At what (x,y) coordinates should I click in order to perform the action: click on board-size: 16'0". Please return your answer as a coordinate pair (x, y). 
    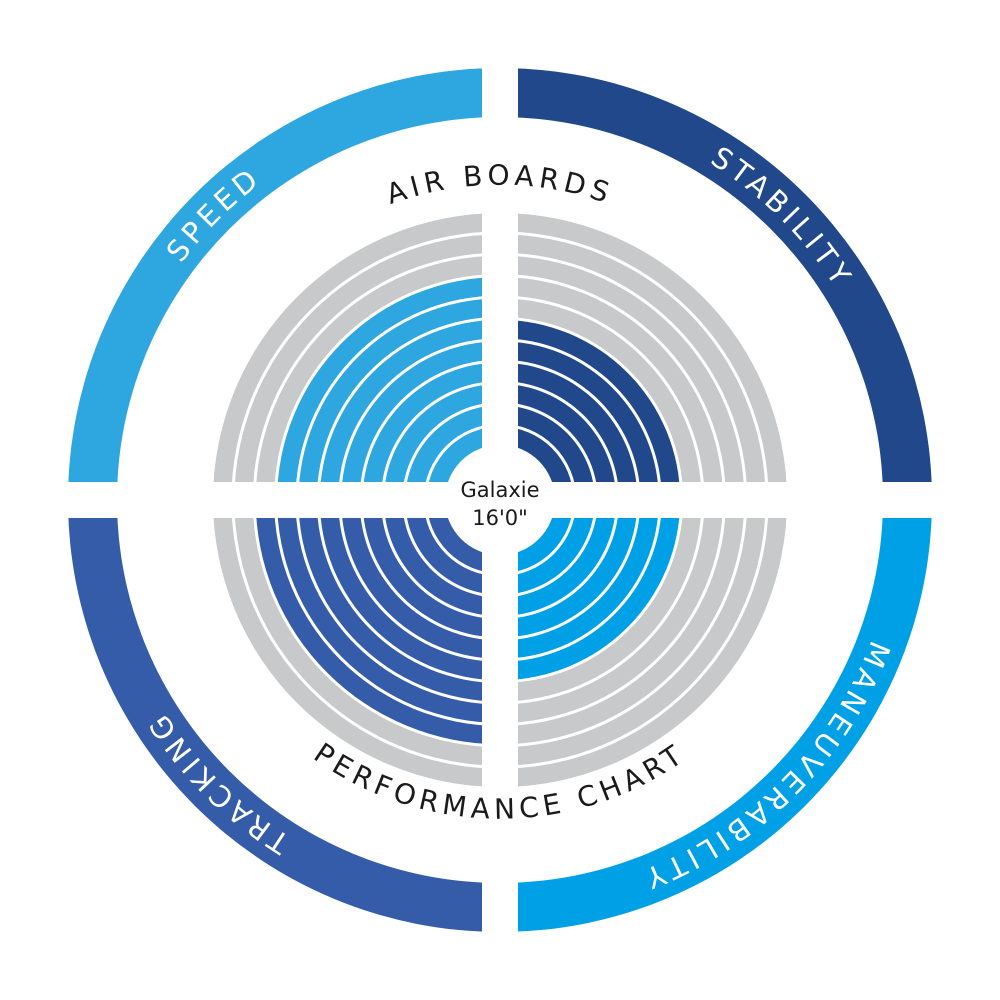
    Looking at the image, I should click on (500, 518).